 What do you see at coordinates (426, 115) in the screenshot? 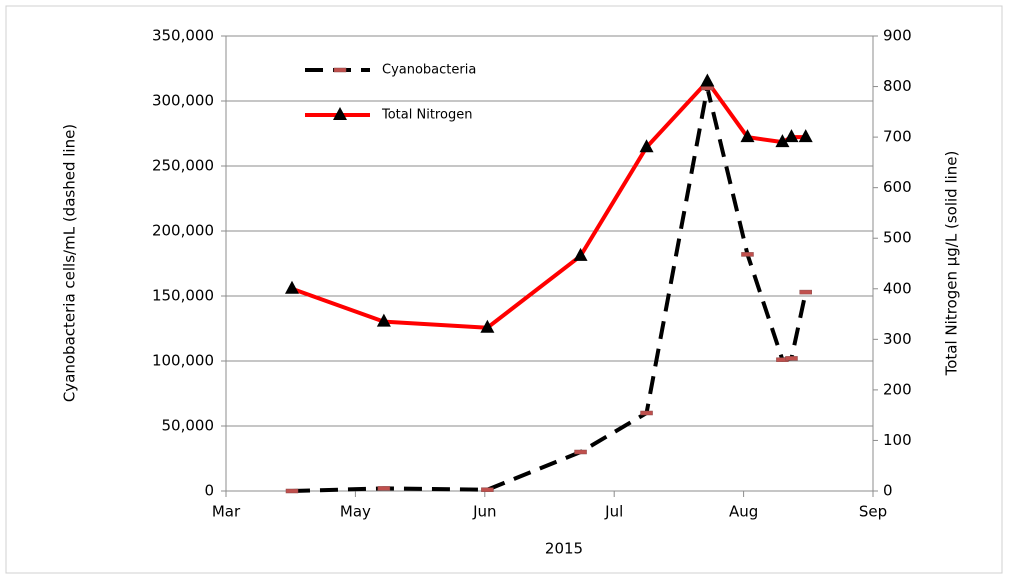
I see `legend-label: Total Nitrogen` at bounding box center [426, 115].